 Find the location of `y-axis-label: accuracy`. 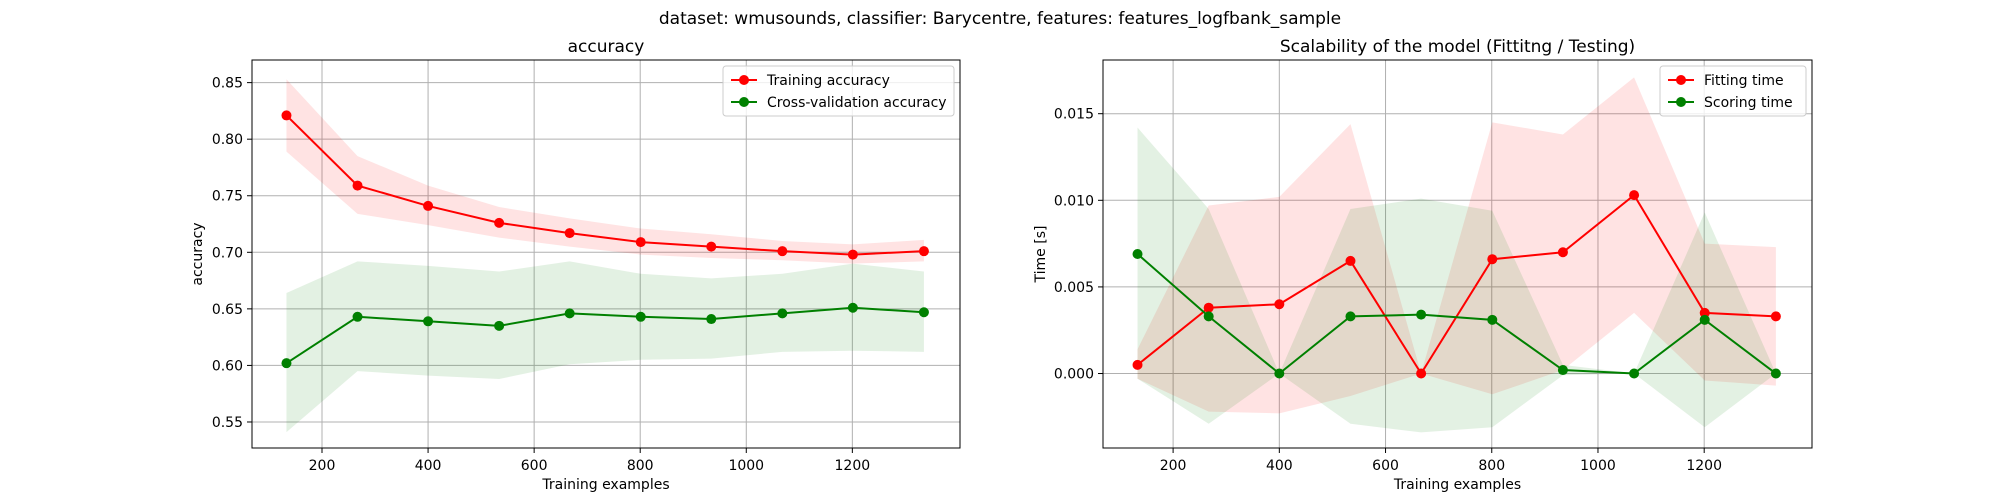

y-axis-label: accuracy is located at coordinates (198, 253).